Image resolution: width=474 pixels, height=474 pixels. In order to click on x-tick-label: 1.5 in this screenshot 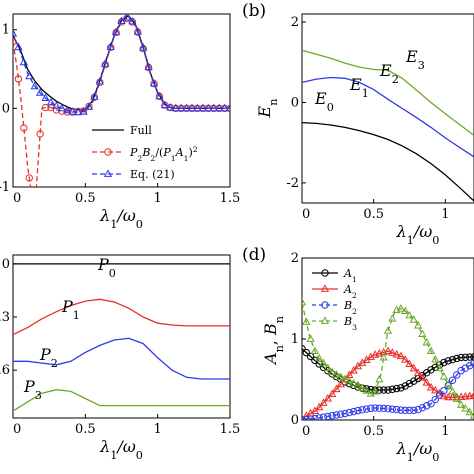, I will do `click(230, 198)`.